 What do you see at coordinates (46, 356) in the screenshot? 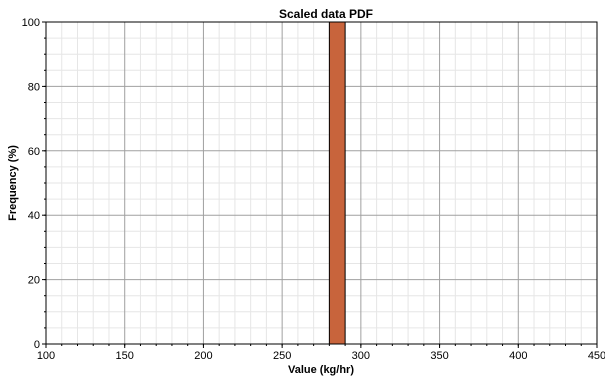
I see `x-tick-label: 100` at bounding box center [46, 356].